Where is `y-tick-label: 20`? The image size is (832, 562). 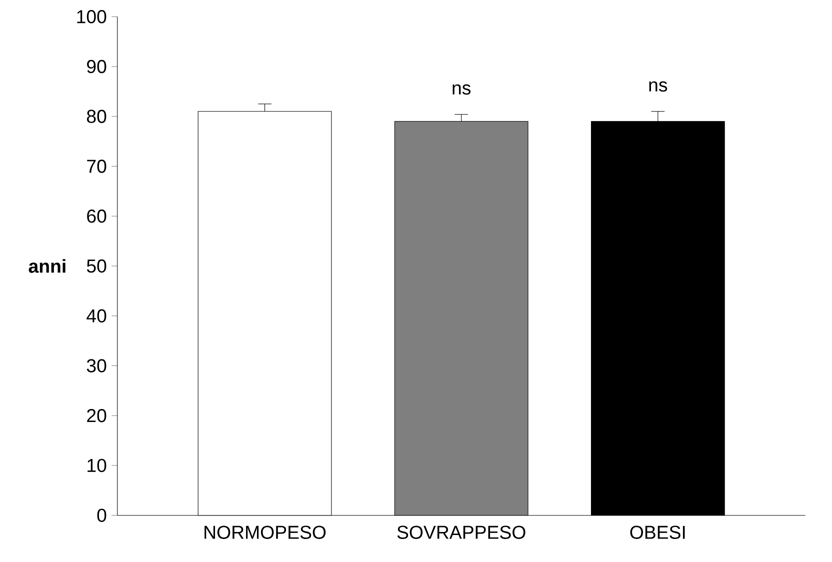
y-tick-label: 20 is located at coordinates (96, 415).